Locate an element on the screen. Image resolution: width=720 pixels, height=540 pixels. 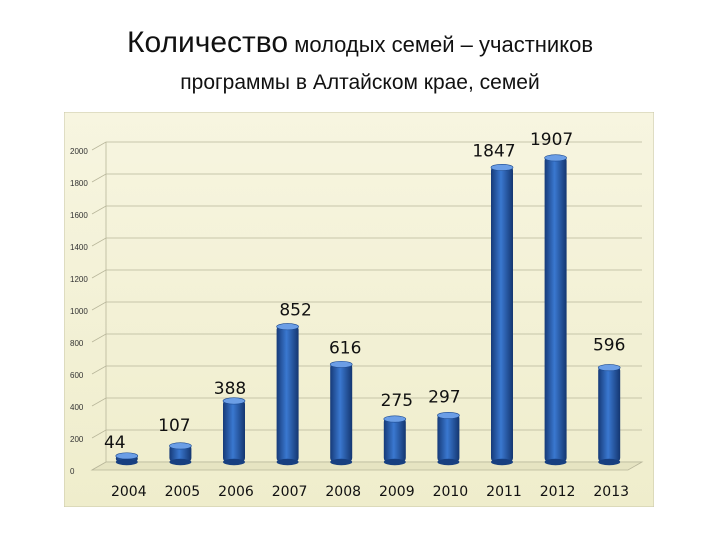
data-label: 44 is located at coordinates (115, 443).